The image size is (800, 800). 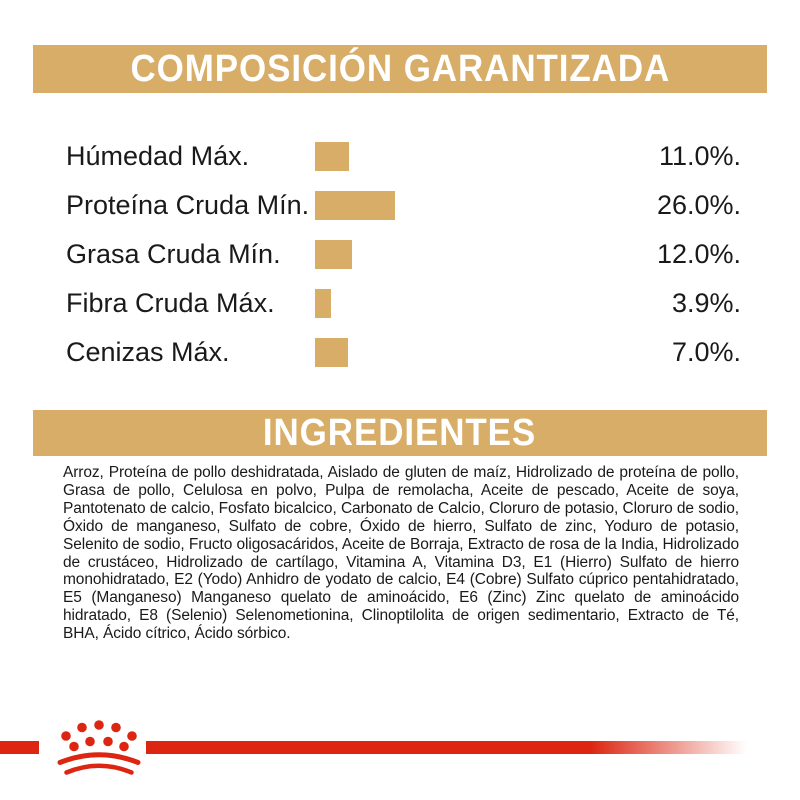 I want to click on nutrient-value: 26.0%., so click(x=698, y=205).